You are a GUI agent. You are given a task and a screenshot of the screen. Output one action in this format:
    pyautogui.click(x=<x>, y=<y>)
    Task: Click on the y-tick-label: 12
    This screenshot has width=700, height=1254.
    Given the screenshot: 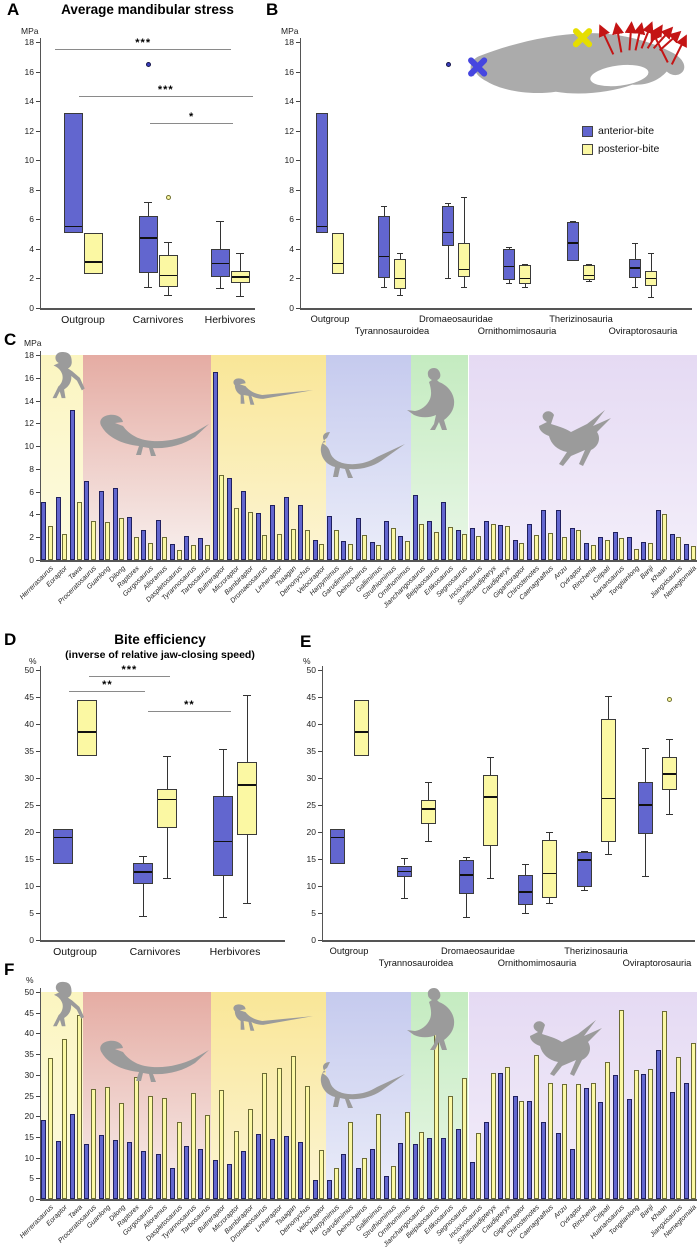 What is the action you would take?
    pyautogui.click(x=289, y=130)
    